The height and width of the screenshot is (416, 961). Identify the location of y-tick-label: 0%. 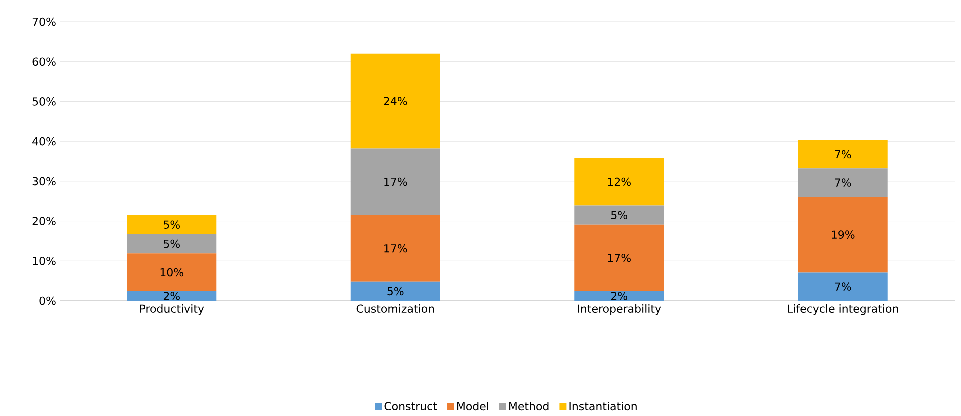
(48, 301).